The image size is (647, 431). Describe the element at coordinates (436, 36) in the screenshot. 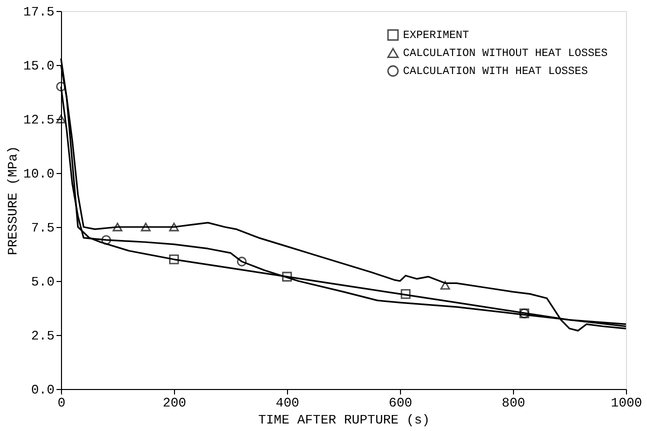

I see `legend-label: EXPERIMENT` at that location.